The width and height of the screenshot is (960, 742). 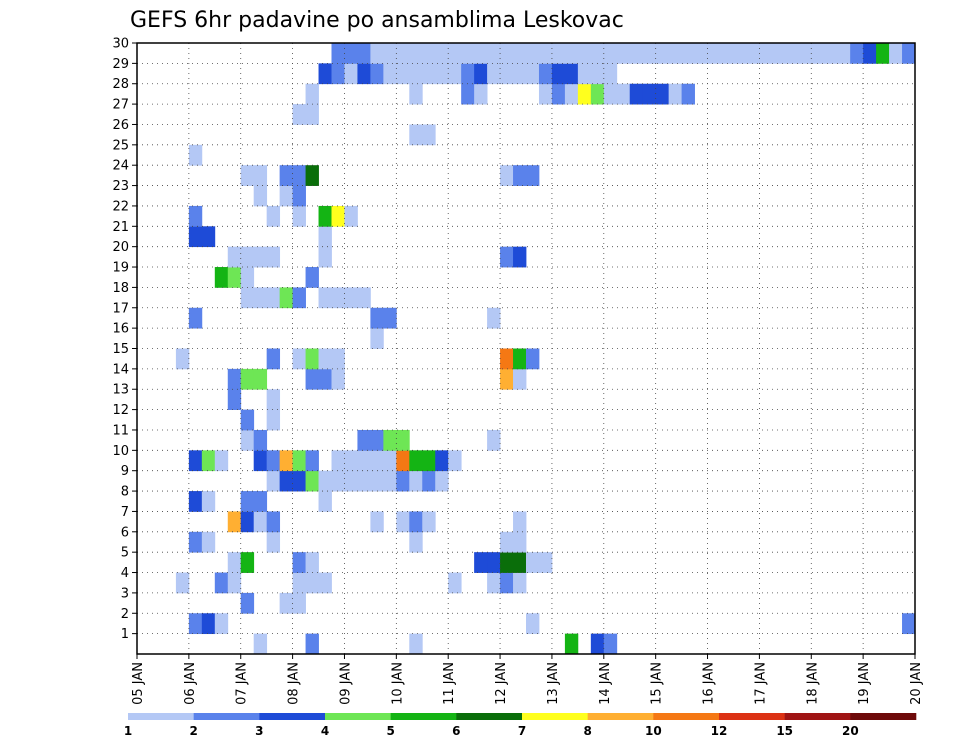 I want to click on y-tick-label: 25, so click(x=120, y=145).